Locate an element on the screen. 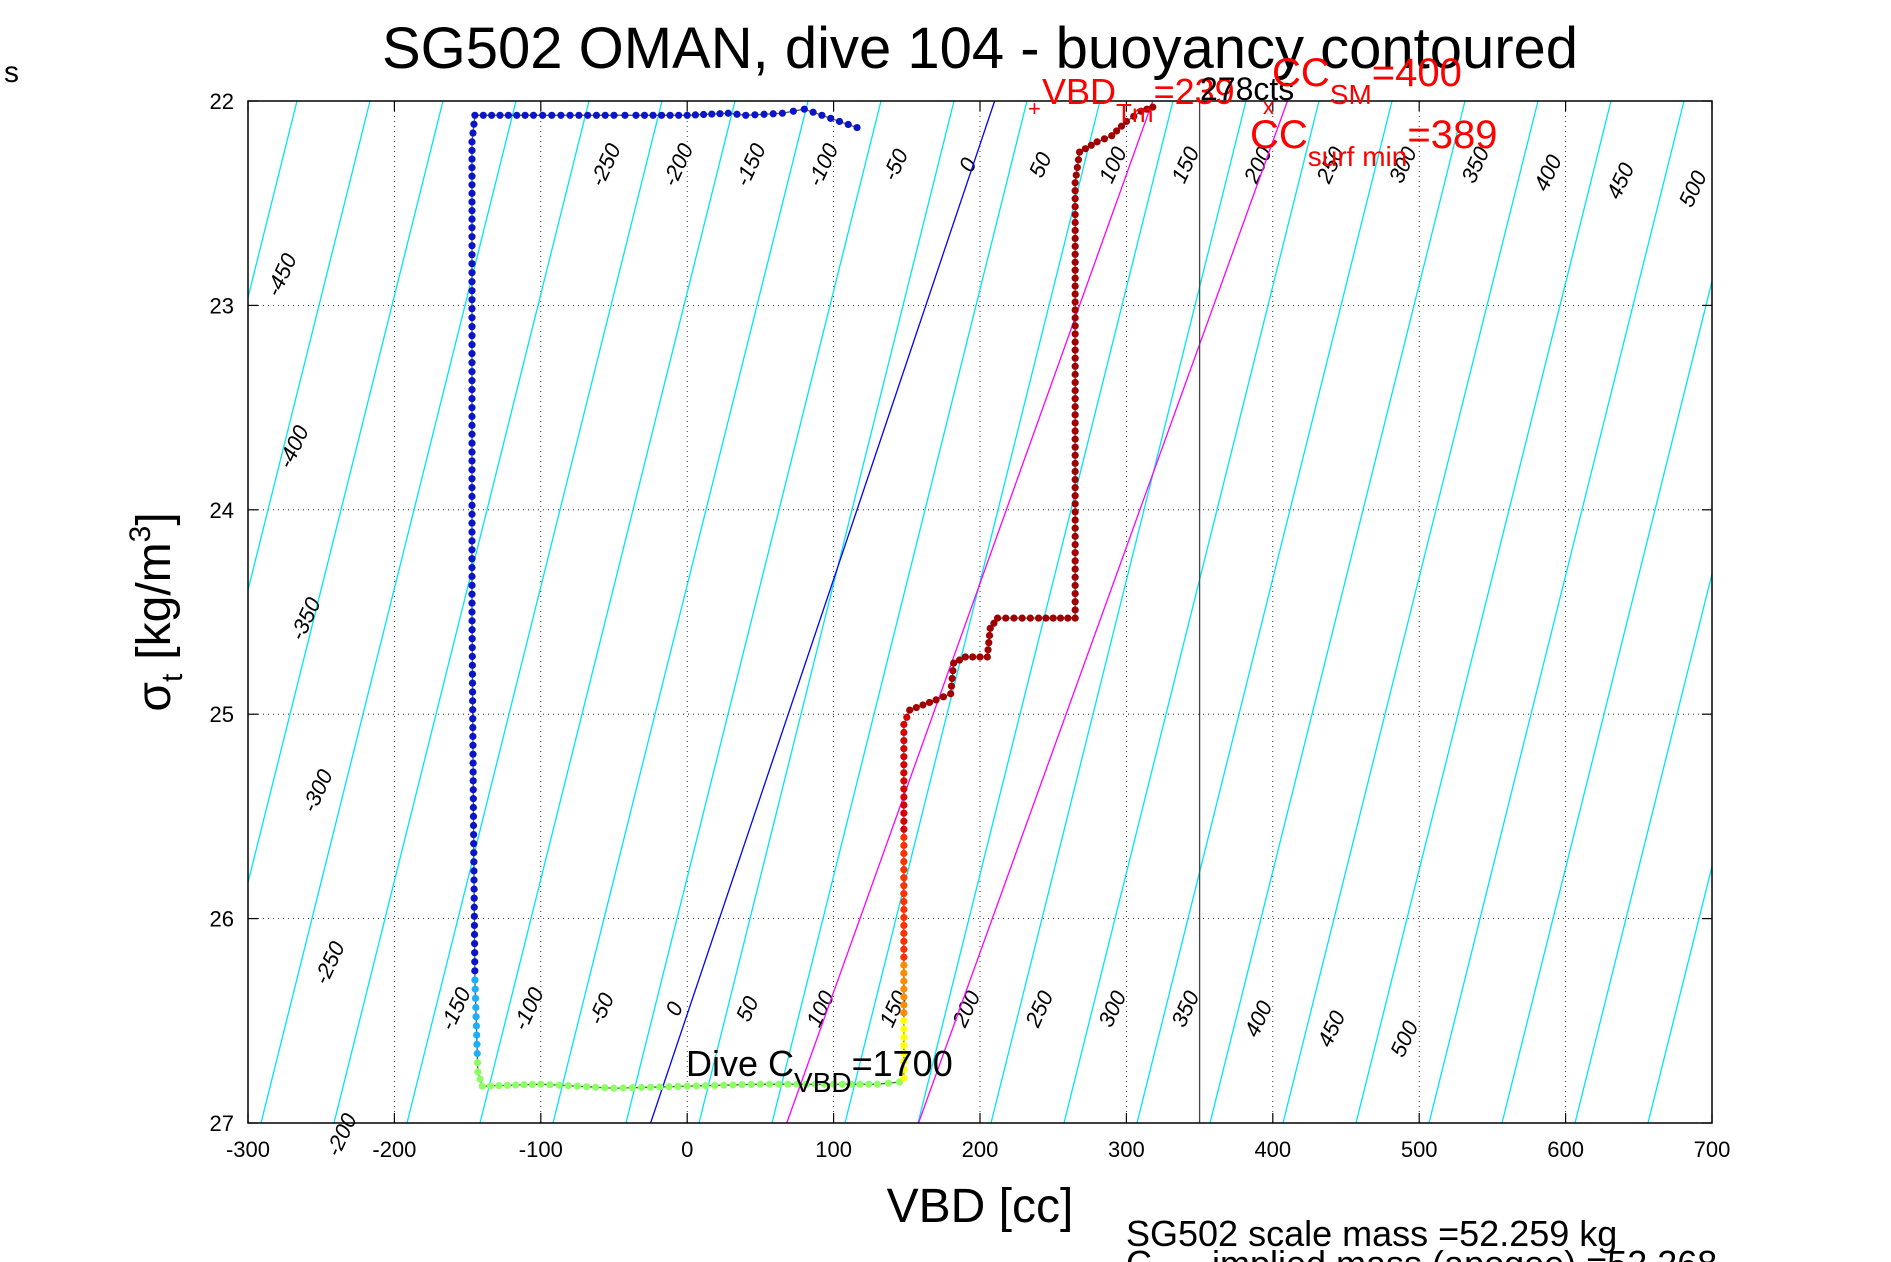 This screenshot has width=1891, height=1262. contour-label-bottom: -150 is located at coordinates (456, 1008).